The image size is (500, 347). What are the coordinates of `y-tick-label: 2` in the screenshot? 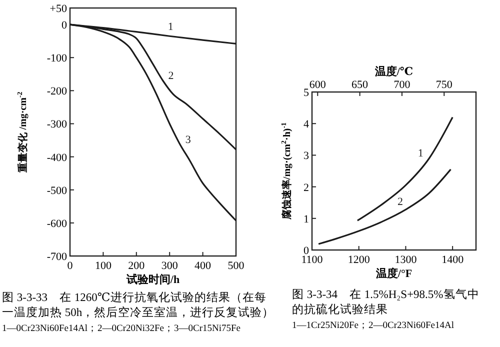 It's located at (306, 188).